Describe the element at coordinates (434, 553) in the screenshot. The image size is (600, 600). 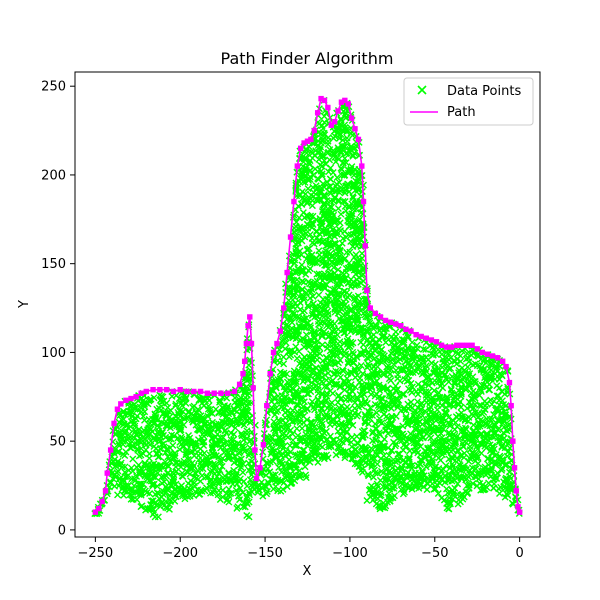
I see `x-tick-label: −50` at that location.